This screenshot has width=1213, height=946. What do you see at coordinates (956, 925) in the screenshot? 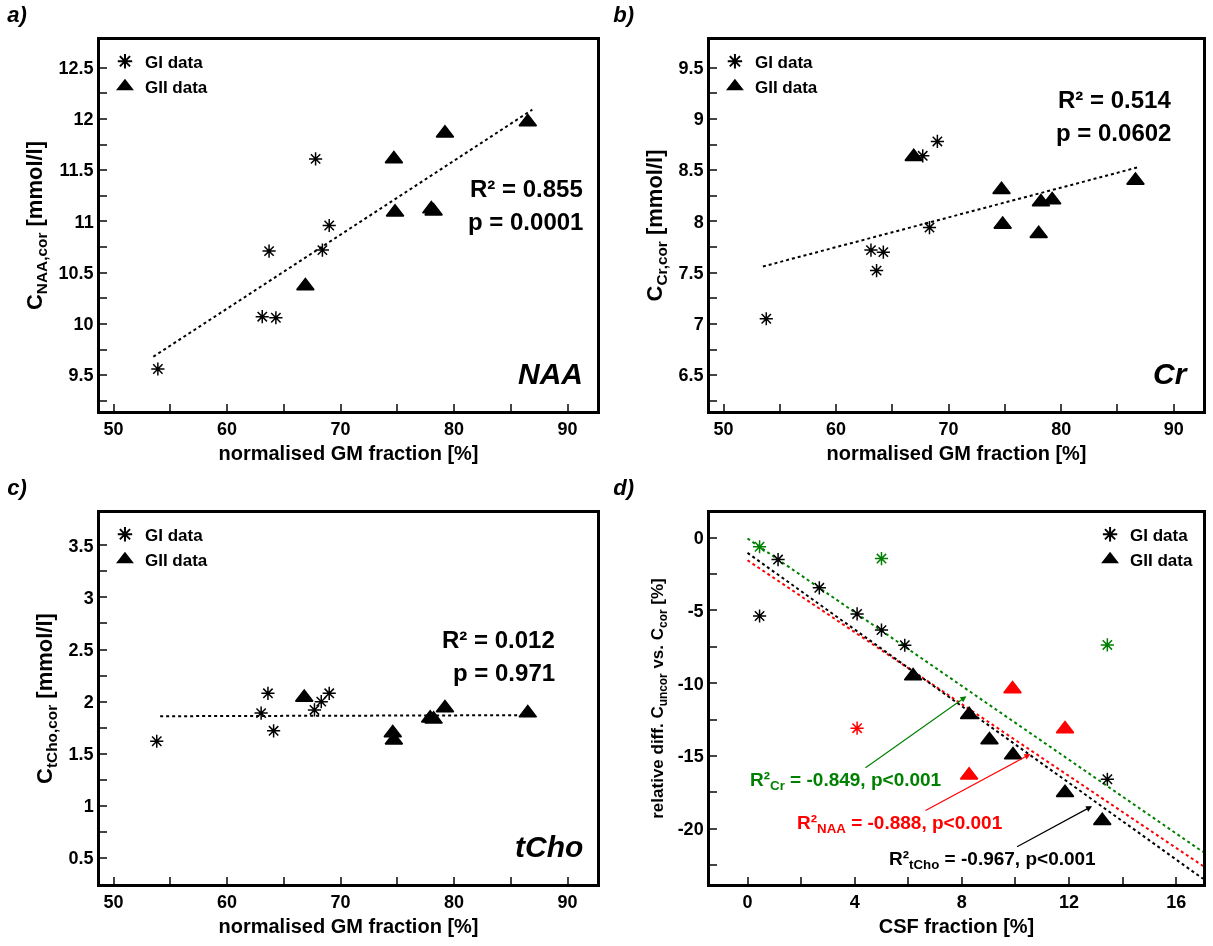
I see `x-axis-title: CSF fraction [%]` at bounding box center [956, 925].